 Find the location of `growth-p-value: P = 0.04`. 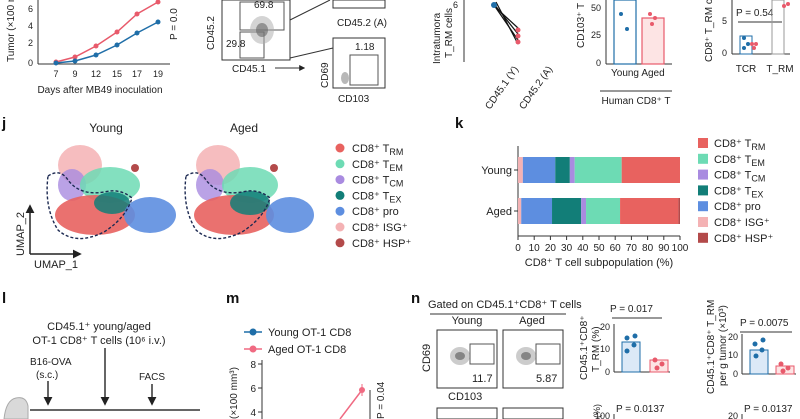

growth-p-value: P = 0.04 is located at coordinates (381, 400).